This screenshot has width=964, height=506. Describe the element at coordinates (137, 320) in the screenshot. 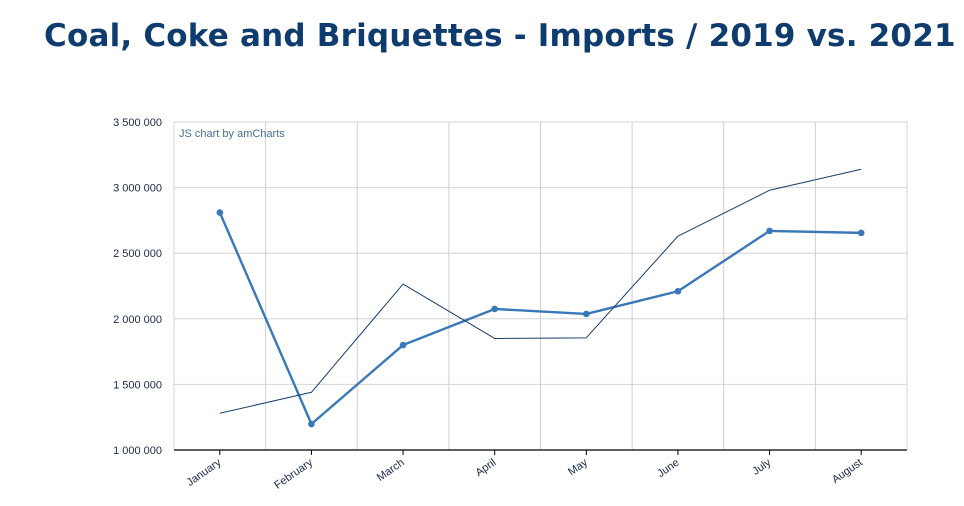

I see `y-tick-label: 2 000 000` at that location.